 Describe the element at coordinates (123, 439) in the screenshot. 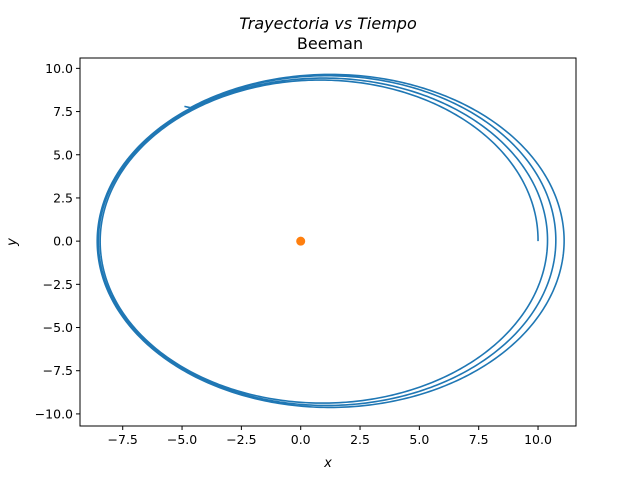

I see `x-tick-label: −7.5` at that location.